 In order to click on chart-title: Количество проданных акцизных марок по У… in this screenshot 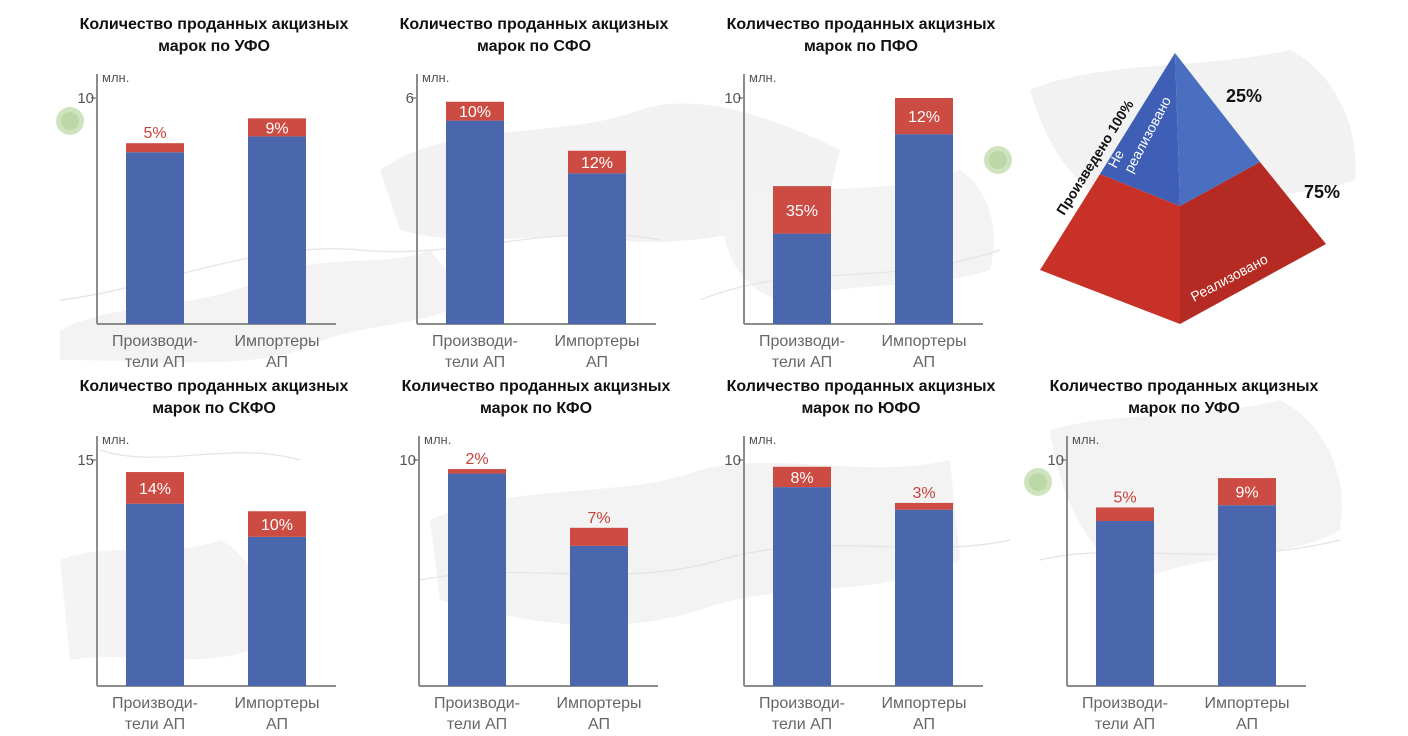, I will do `click(1184, 398)`.